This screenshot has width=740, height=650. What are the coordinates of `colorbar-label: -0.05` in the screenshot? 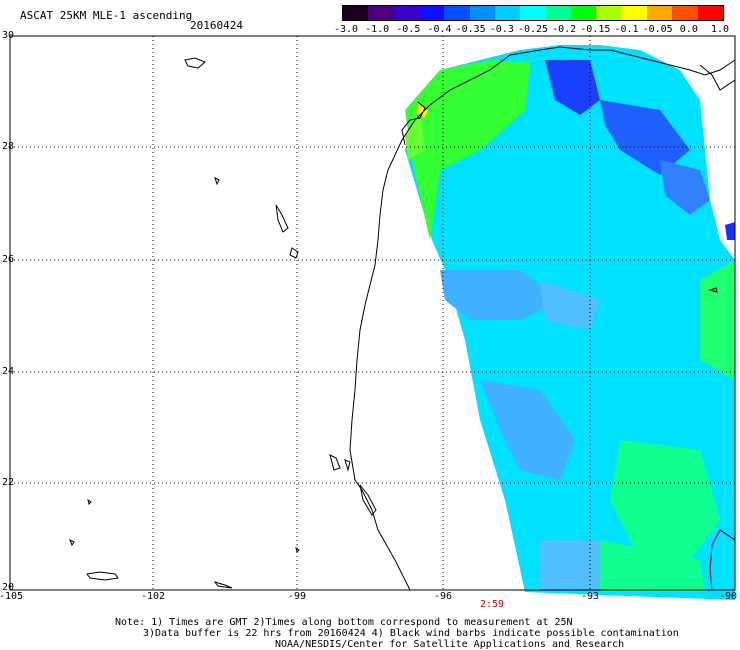 It's located at (657, 29).